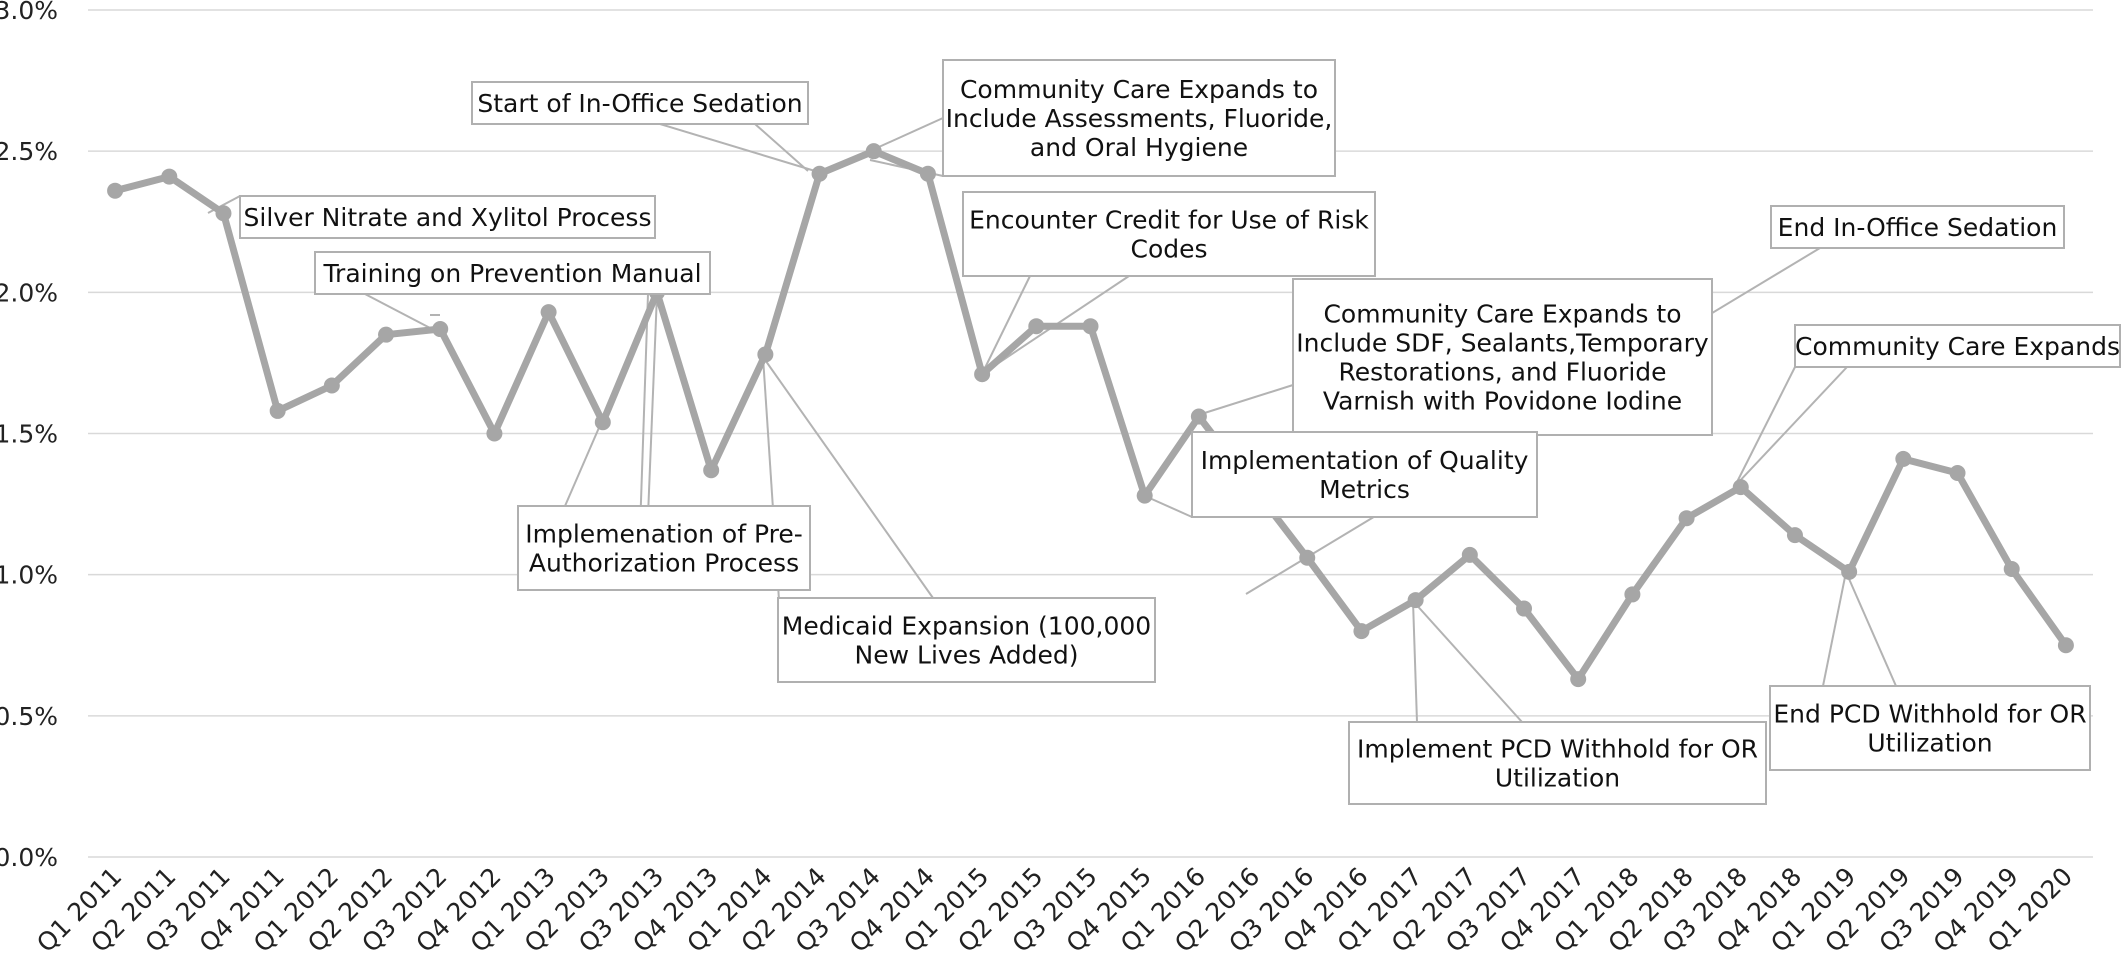 Image resolution: width=2128 pixels, height=965 pixels. What do you see at coordinates (1169, 220) in the screenshot?
I see `annotation-text: Encounter Credit for Use of Risk` at bounding box center [1169, 220].